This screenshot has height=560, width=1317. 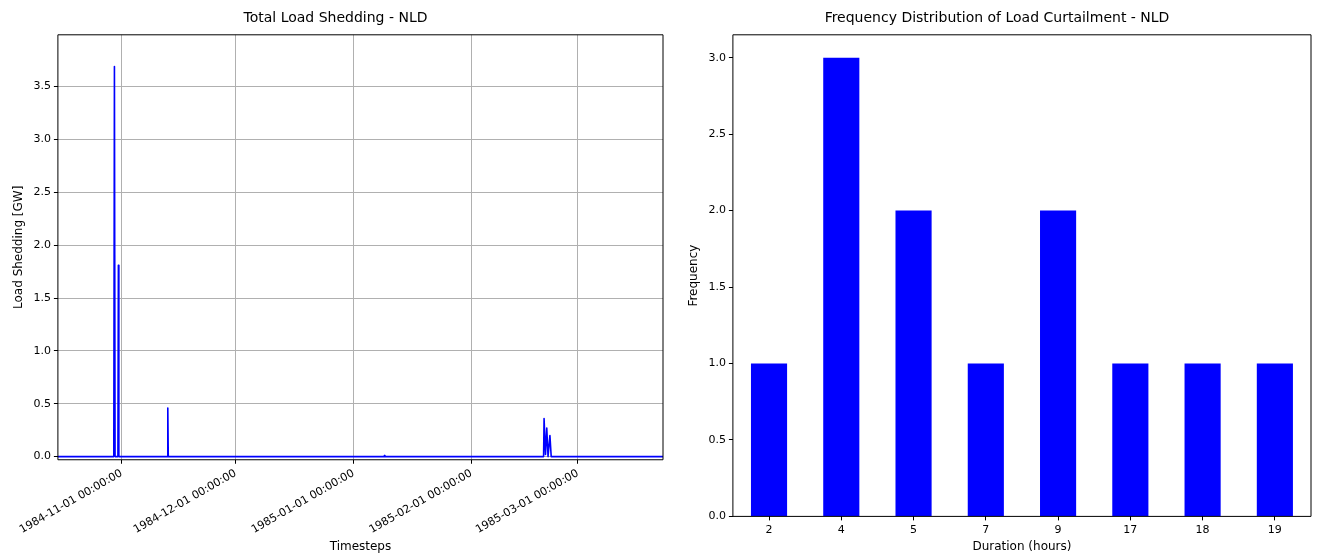 What do you see at coordinates (914, 529) in the screenshot?
I see `x-tick-label: 5` at bounding box center [914, 529].